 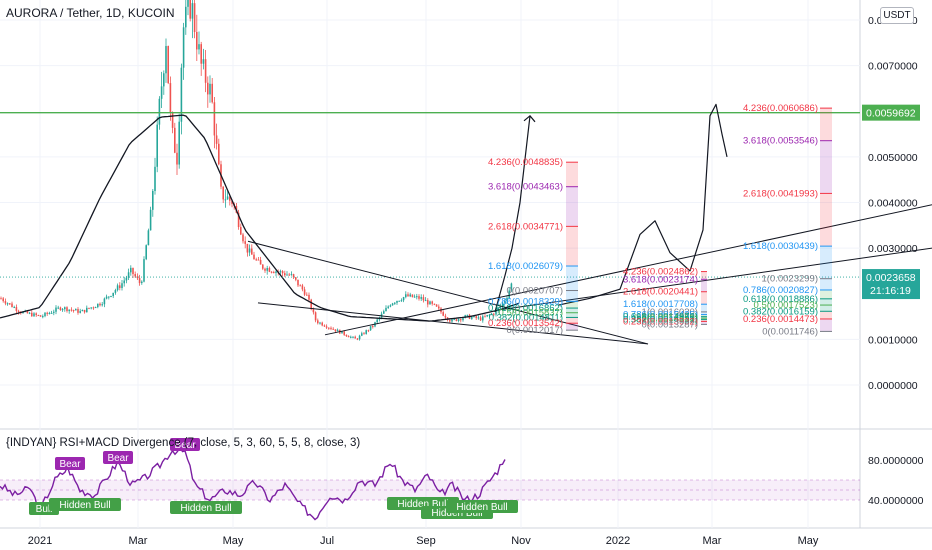 What do you see at coordinates (786, 305) in the screenshot?
I see `fib-set-3-level-label: 0.5(0.0017523)` at bounding box center [786, 305].